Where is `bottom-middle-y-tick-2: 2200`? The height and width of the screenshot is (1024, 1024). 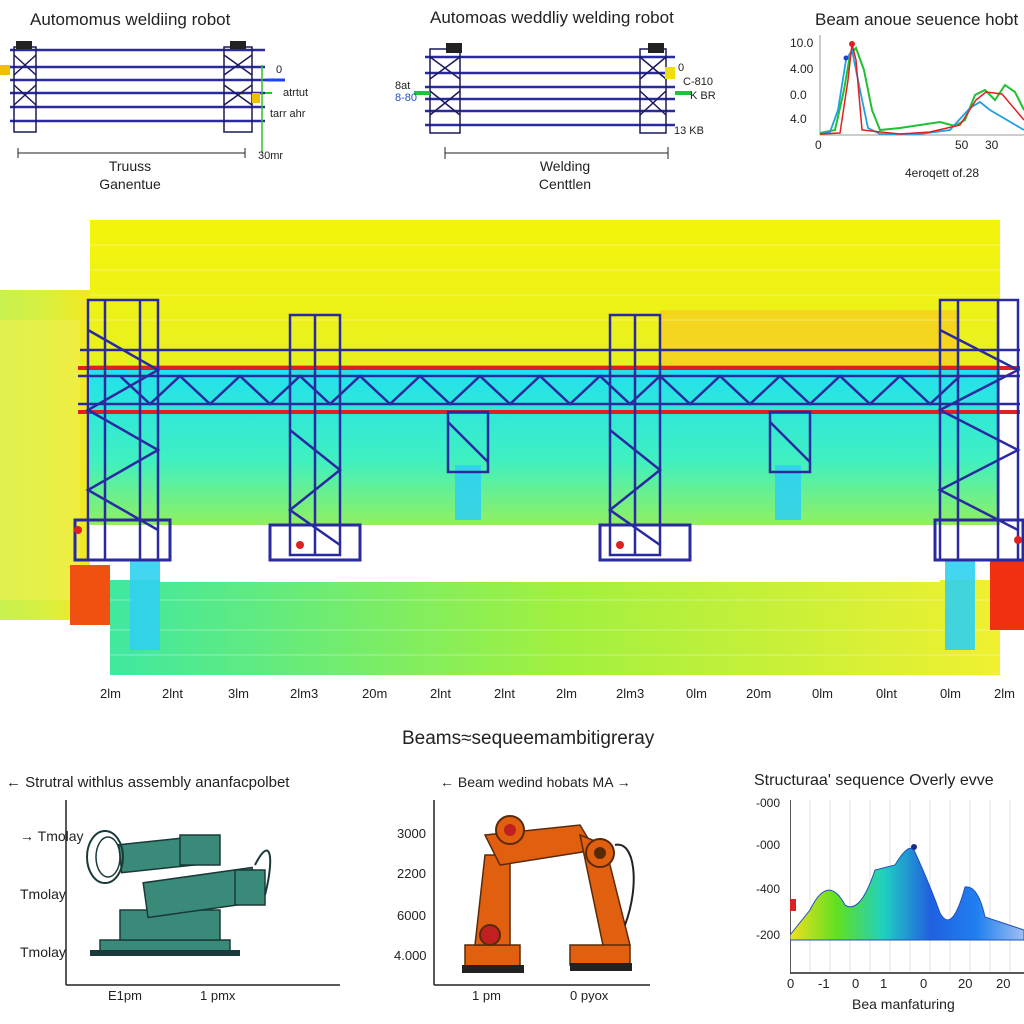
bottom-middle-y-tick-2: 2200 is located at coordinates (411, 873).